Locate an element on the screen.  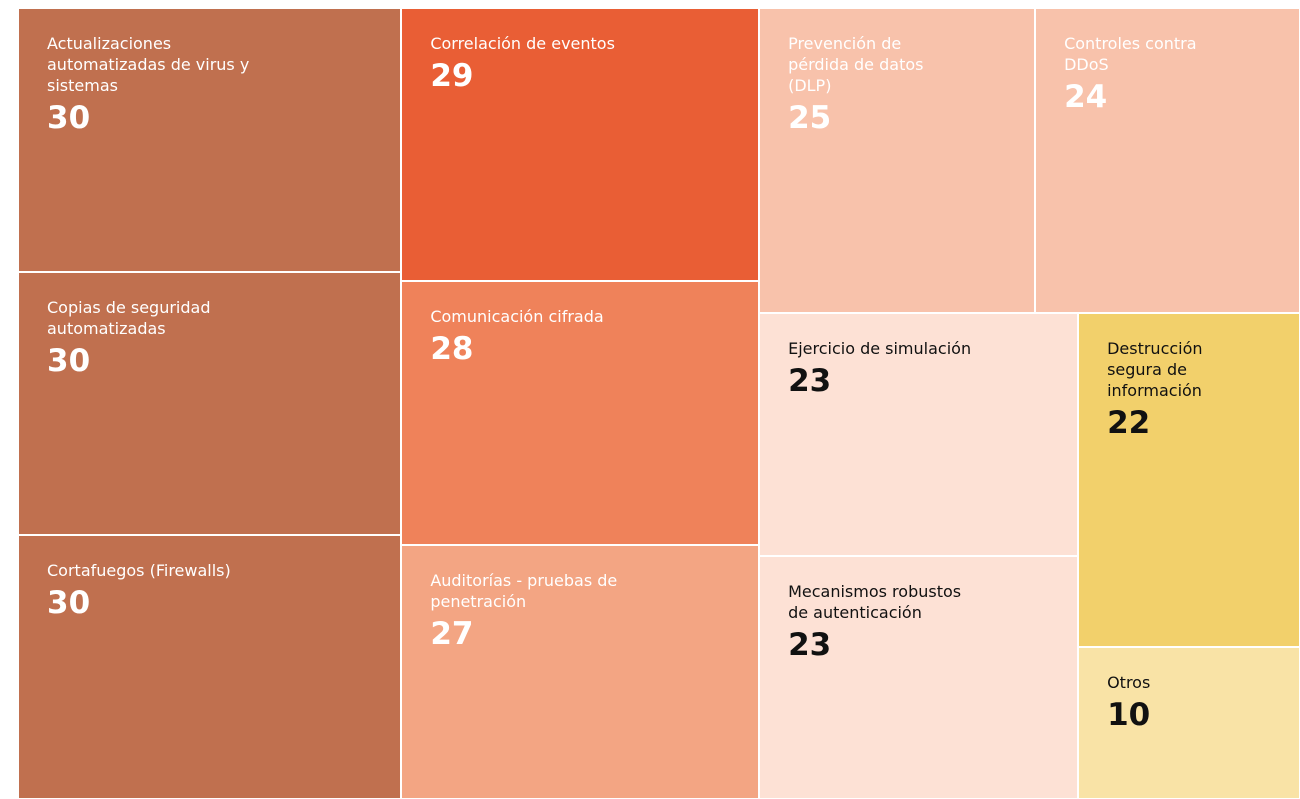
category-name: Copias de seguridad automatizadas is located at coordinates (129, 317).